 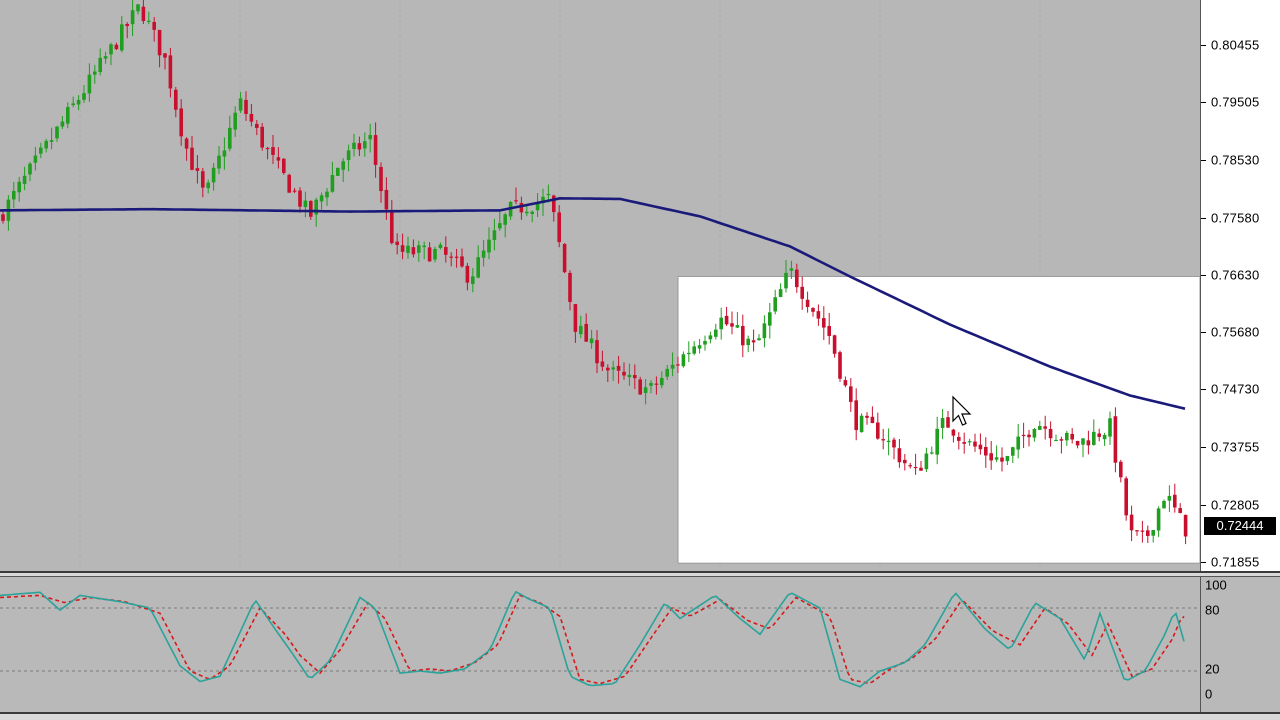 I want to click on oscillator-tick-label: 80, so click(x=1212, y=610).